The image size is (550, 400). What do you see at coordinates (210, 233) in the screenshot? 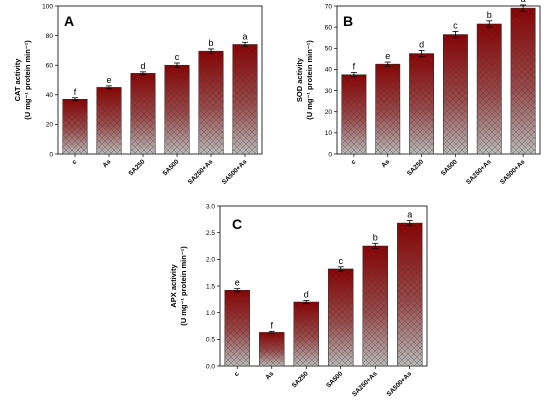
I see `y-tick-label: 2.5` at bounding box center [210, 233].